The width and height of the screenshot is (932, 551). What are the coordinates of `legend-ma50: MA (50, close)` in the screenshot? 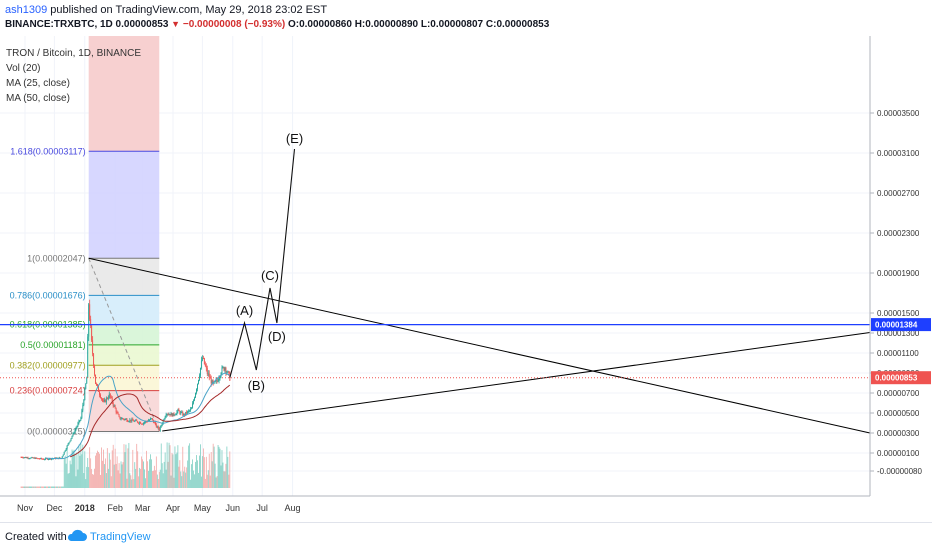 It's located at (38, 98).